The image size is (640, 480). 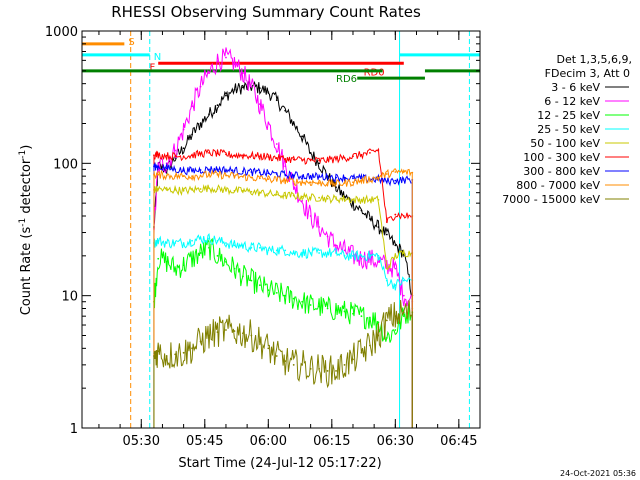 What do you see at coordinates (23, 154) in the screenshot?
I see `y-axis-label-sup2: -1` at bounding box center [23, 154].